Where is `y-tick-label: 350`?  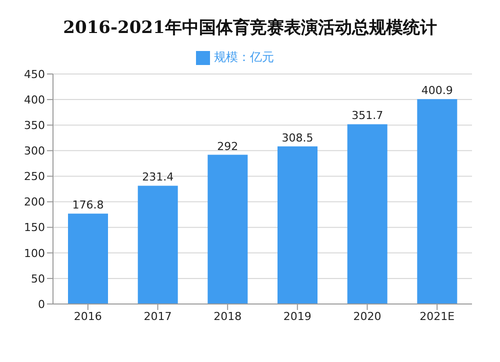 y-tick-label: 350 is located at coordinates (34, 125).